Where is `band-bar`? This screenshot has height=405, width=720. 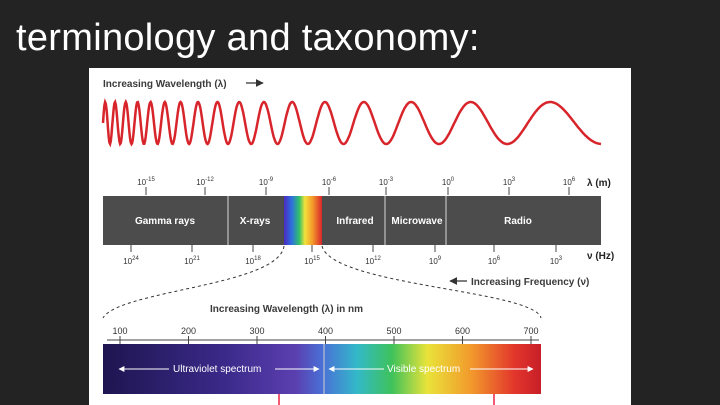
band-bar is located at coordinates (352, 220).